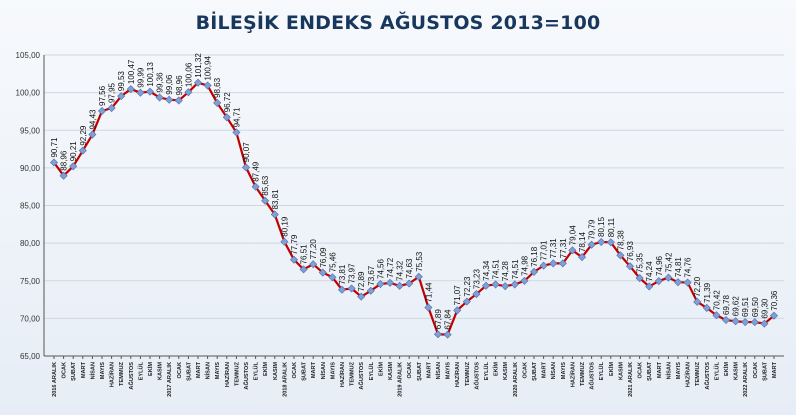  What do you see at coordinates (30, 356) in the screenshot?
I see `y-tick-label: 65,00` at bounding box center [30, 356].